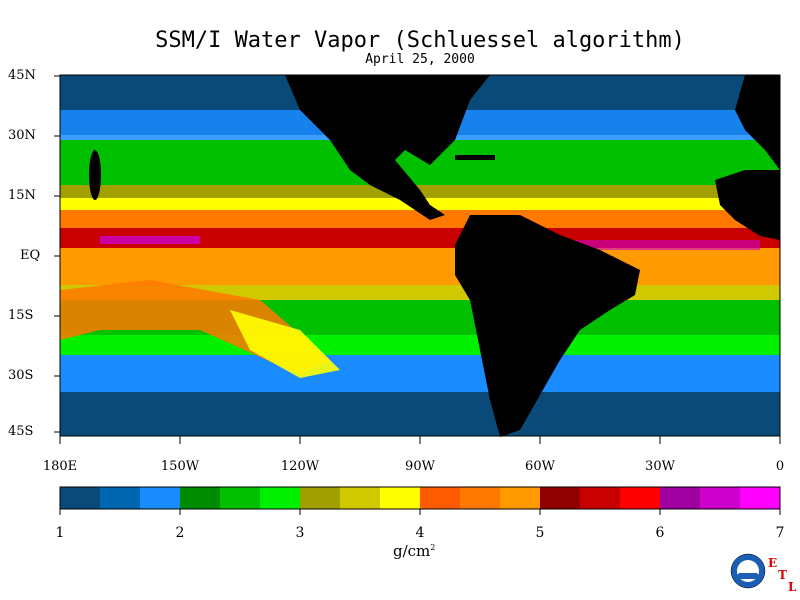  What do you see at coordinates (420, 268) in the screenshot?
I see `band-orange-south` at bounding box center [420, 268].